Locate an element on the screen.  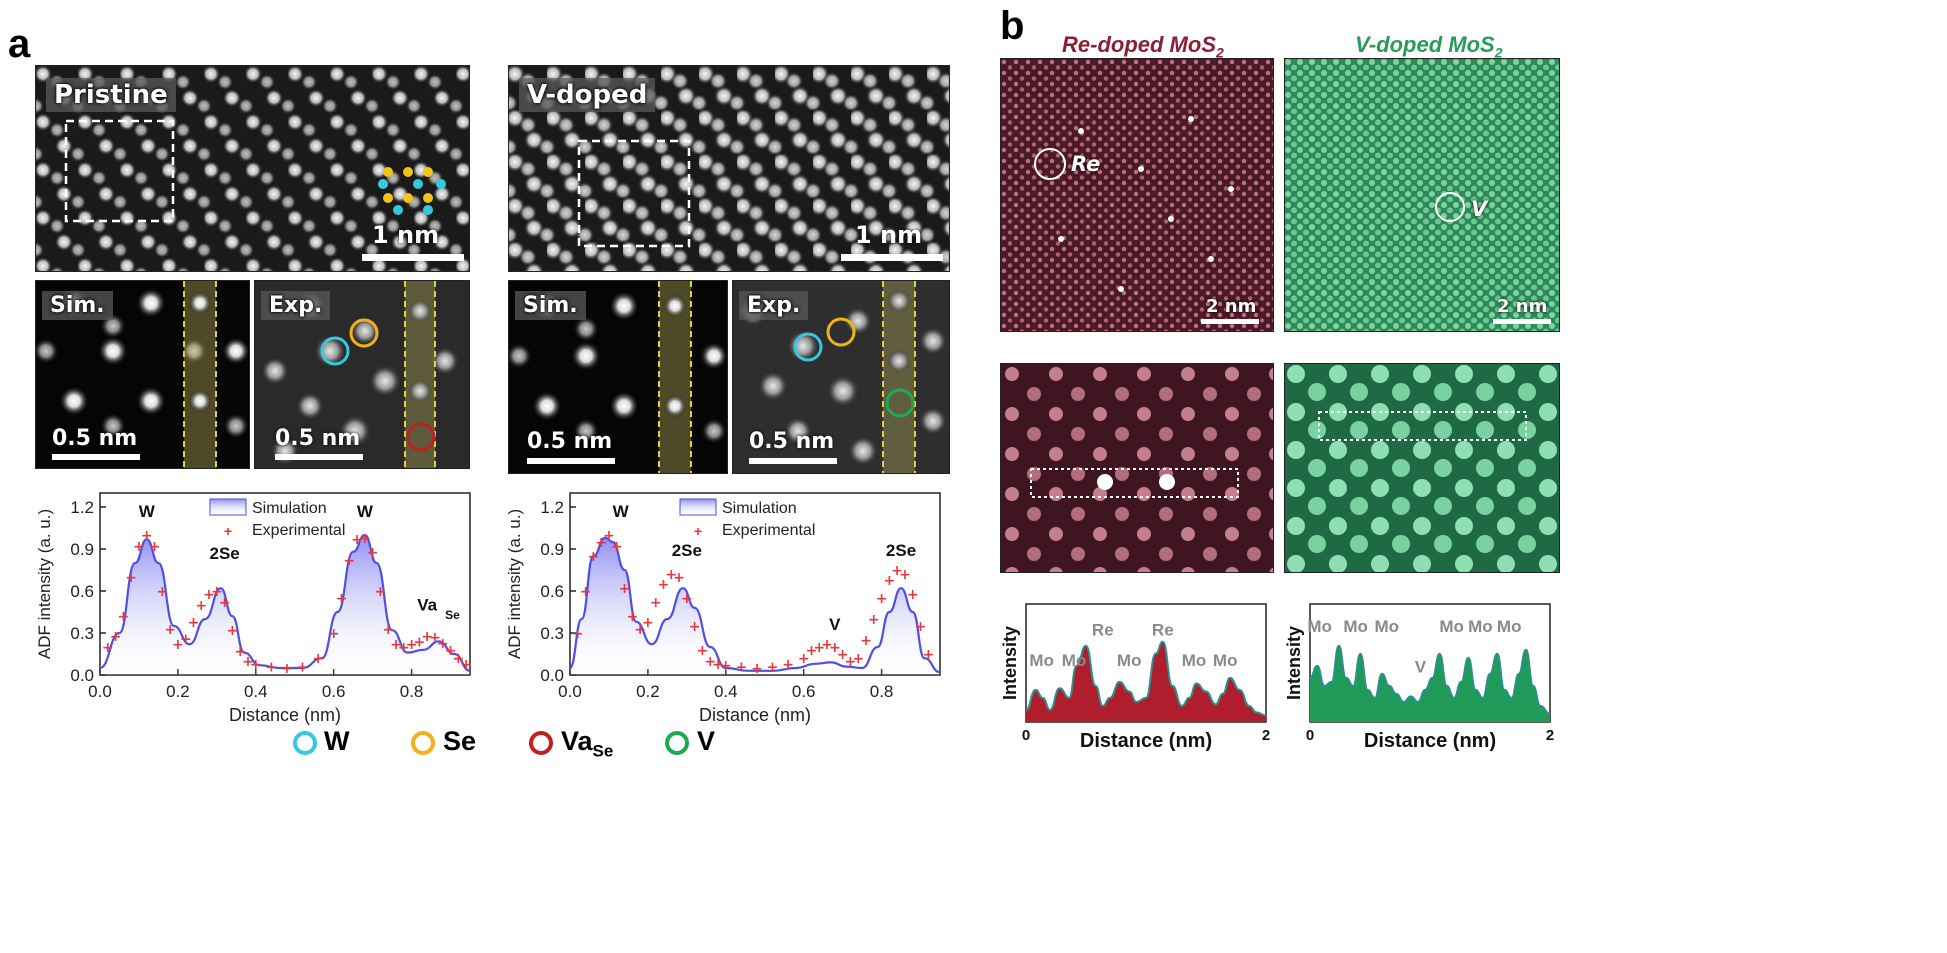
vdoped-roi-box is located at coordinates (634, 193).